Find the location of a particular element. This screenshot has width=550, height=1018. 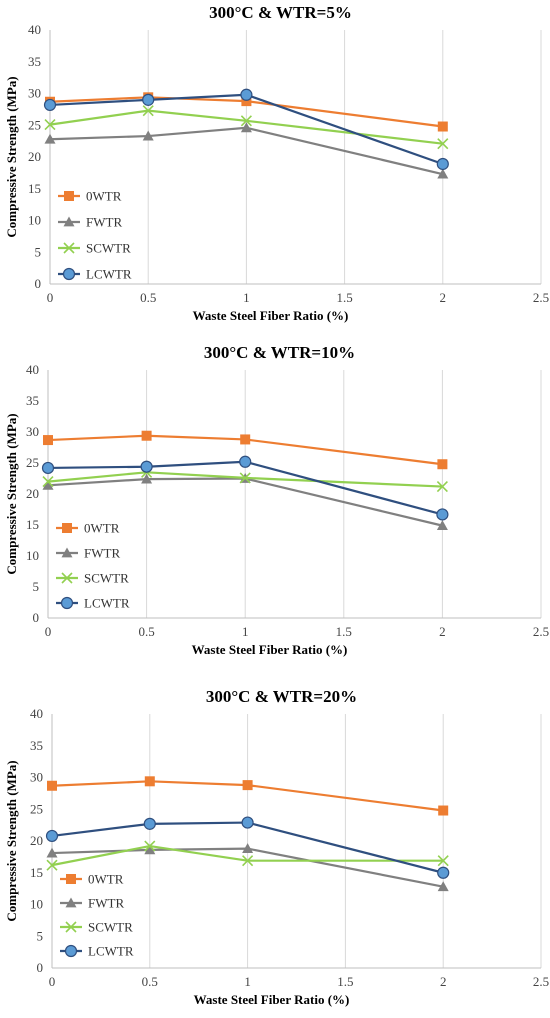

x-tick-label: 0 is located at coordinates (52, 981).